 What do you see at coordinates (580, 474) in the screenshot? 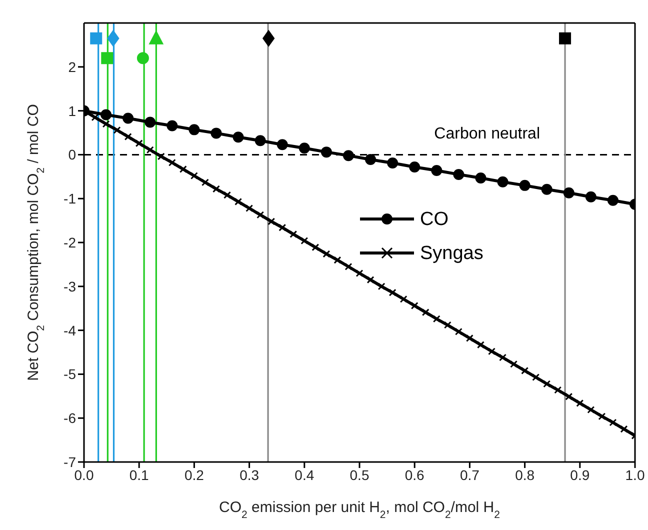
I see `x-tick-label: 0.9` at bounding box center [580, 474].